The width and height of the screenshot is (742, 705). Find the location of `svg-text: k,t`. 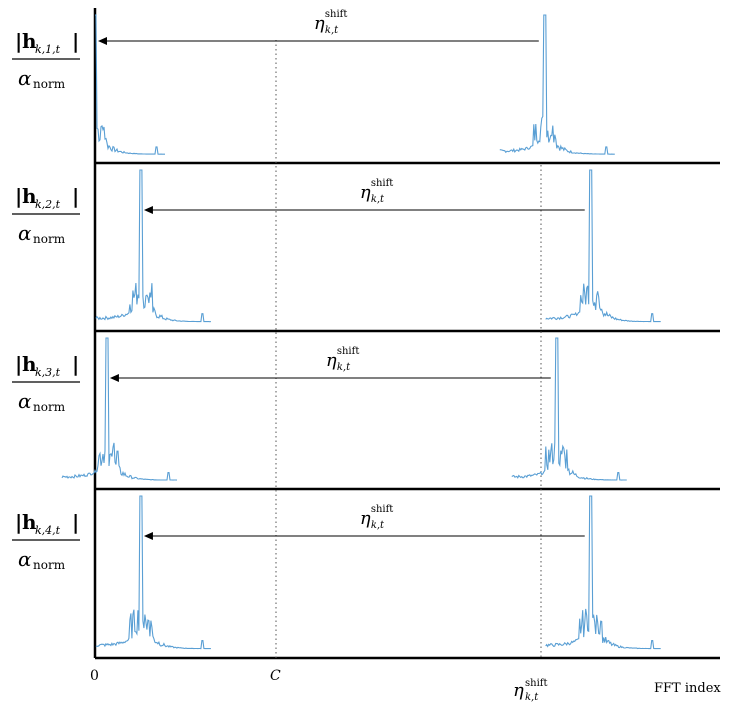

svg-text: k,t is located at coordinates (532, 697).